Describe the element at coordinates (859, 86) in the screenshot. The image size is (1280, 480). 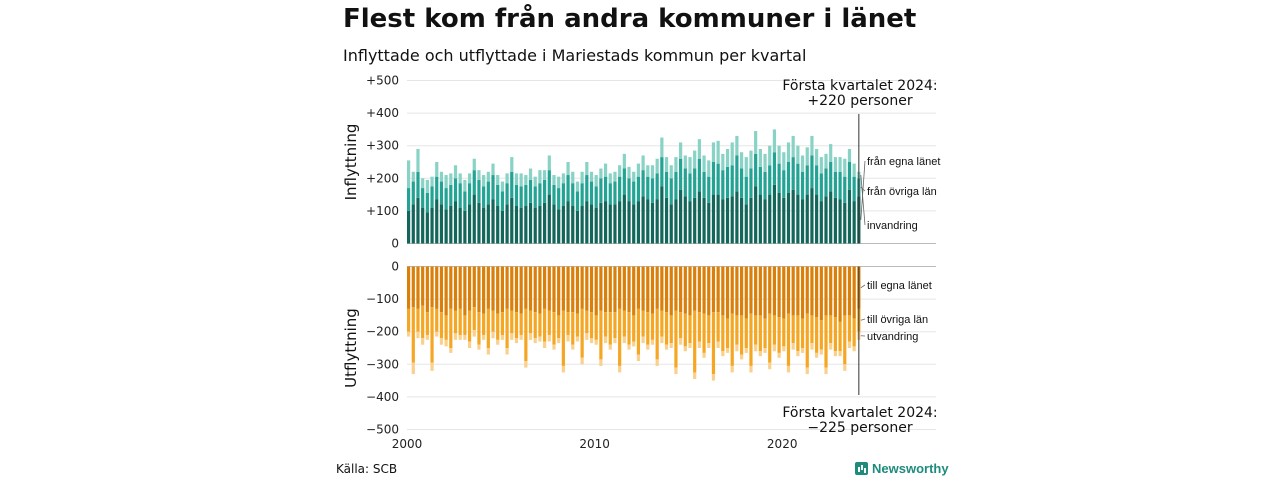
I see `annotation-inflow-line1: Första kvartalet 2024:` at that location.